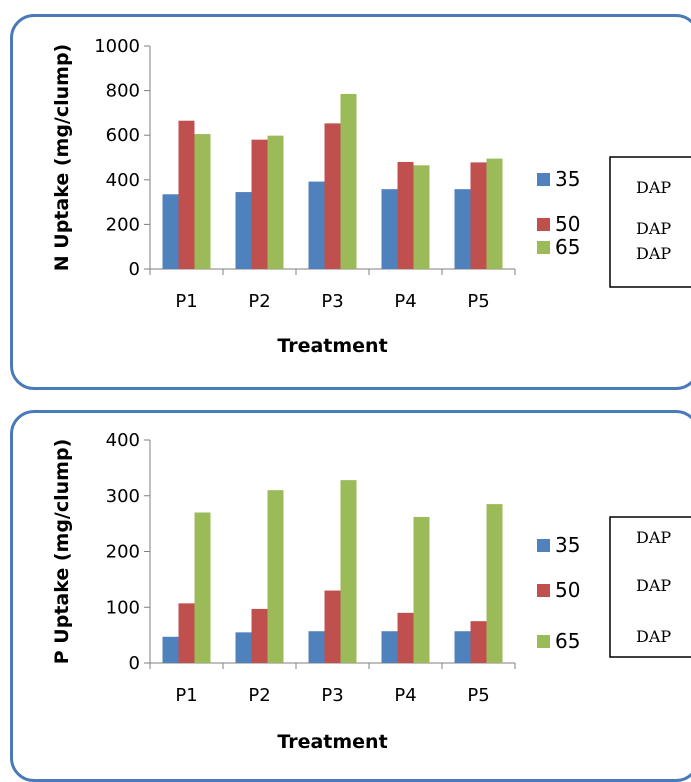  What do you see at coordinates (123, 496) in the screenshot?
I see `p-y-tick-label: 300` at bounding box center [123, 496].